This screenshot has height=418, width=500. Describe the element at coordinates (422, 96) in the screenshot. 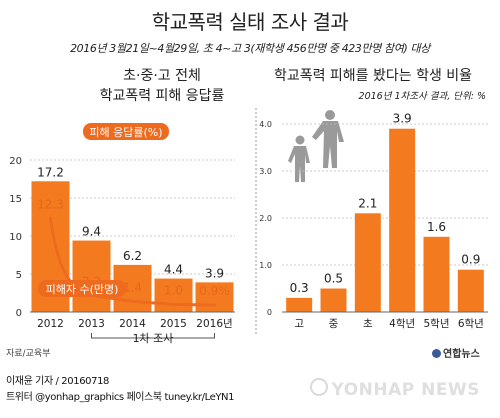

I see `right-chart-note: 2016년 1차조사 결과, 단위: %` at that location.